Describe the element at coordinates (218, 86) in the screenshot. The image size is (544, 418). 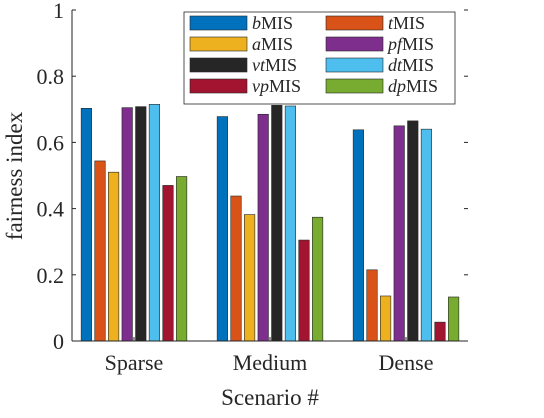
I see `legend-swatch-vpMIS` at that location.